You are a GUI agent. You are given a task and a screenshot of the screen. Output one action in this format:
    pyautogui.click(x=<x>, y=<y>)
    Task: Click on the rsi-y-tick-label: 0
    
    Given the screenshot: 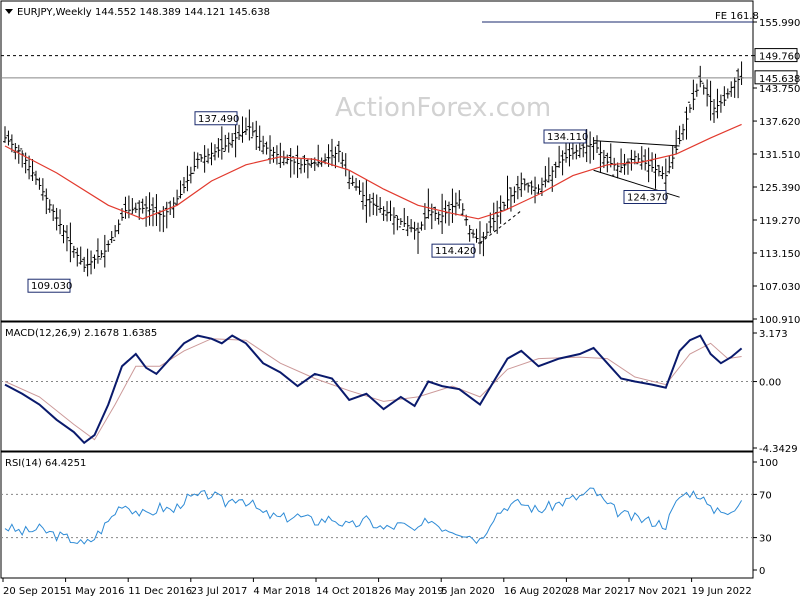 What is the action you would take?
    pyautogui.click(x=762, y=571)
    